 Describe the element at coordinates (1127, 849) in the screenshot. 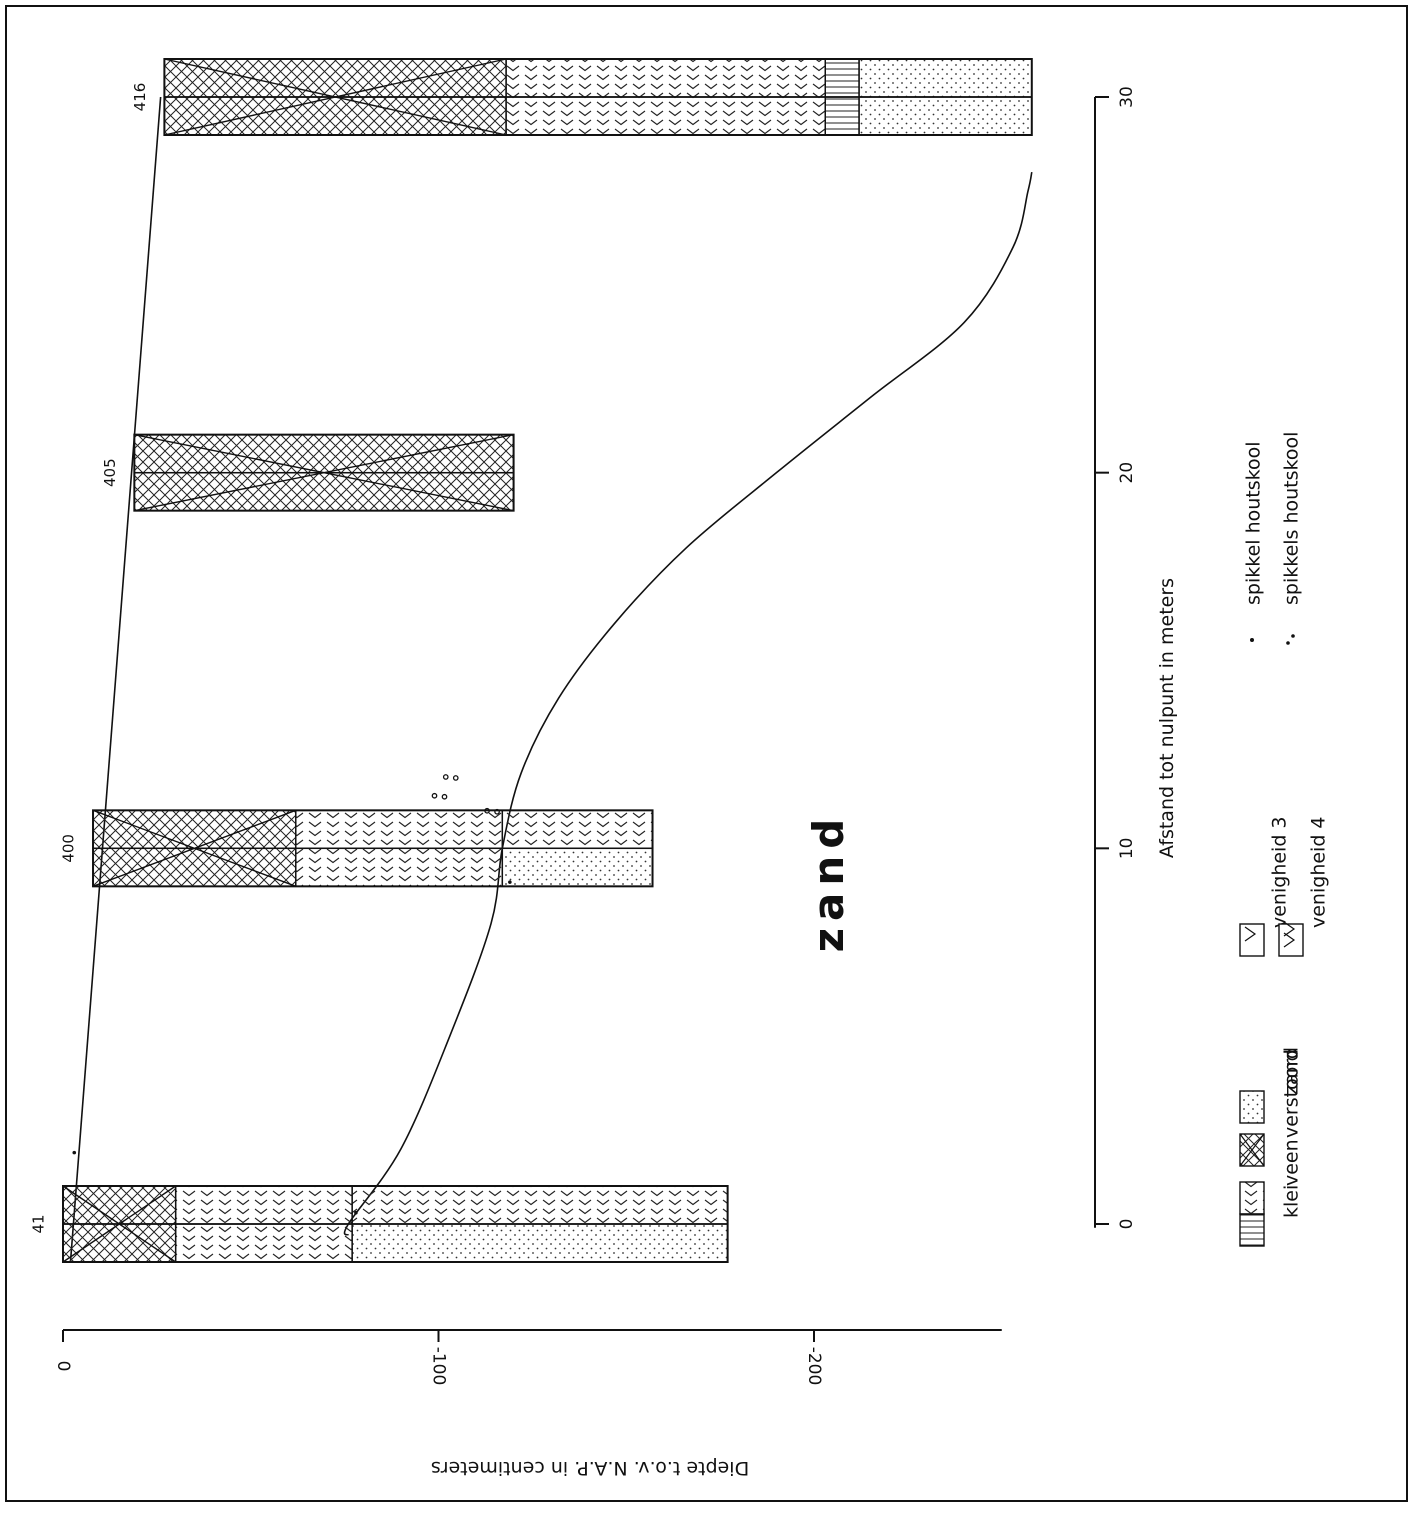

I see `x-axis-tick-label: 10` at that location.